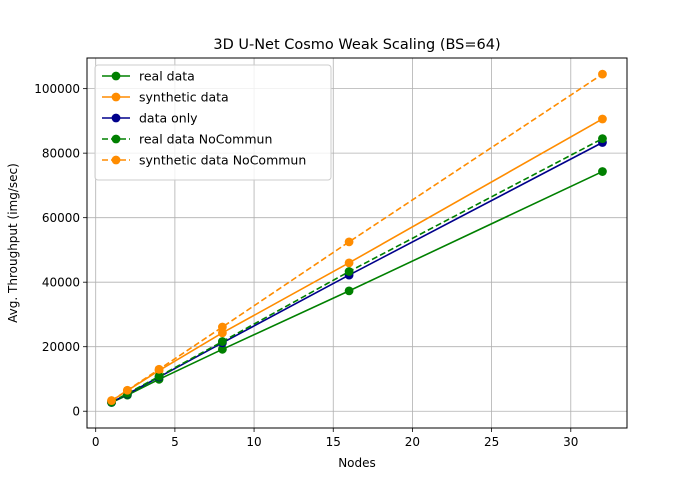 Image resolution: width=697 pixels, height=480 pixels. What do you see at coordinates (61, 154) in the screenshot?
I see `y-tick-label: 80000` at bounding box center [61, 154].